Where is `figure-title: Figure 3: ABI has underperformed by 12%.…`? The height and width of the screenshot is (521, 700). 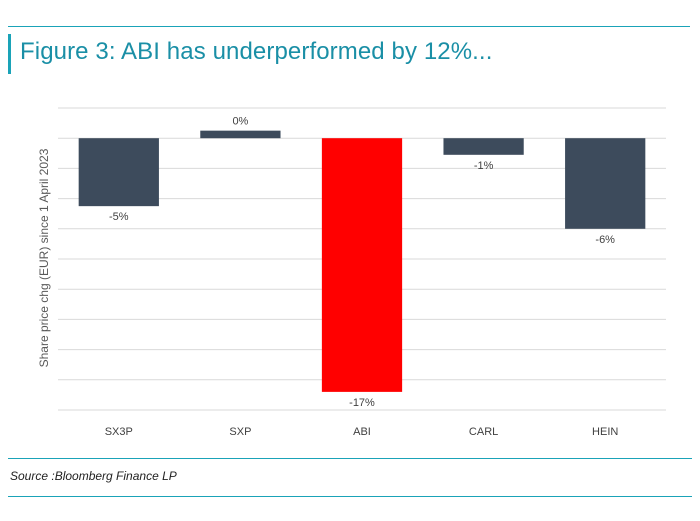 figure-title: Figure 3: ABI has underperformed by 12%.… is located at coordinates (256, 51).